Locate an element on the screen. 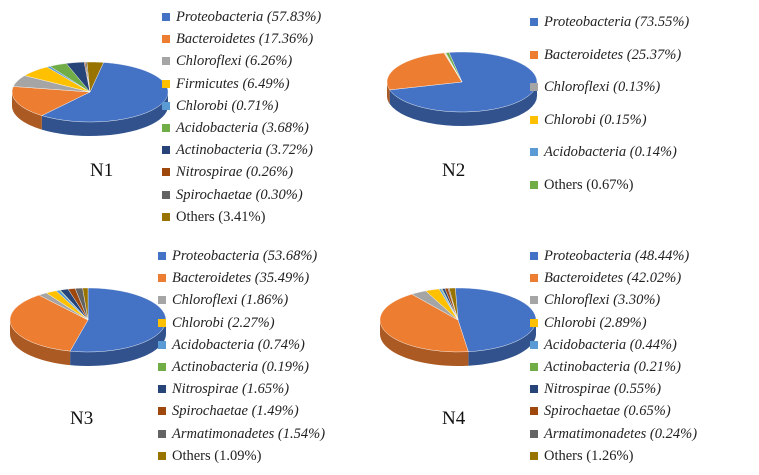  legend-label: Proteobacteria (57.83%) is located at coordinates (249, 17).